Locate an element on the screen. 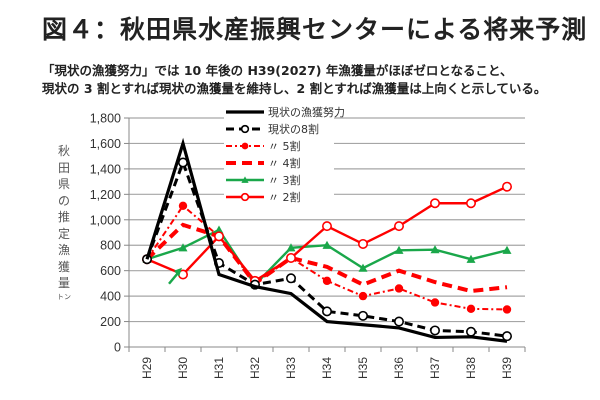 The image size is (600, 400). x-tick-label: H38 is located at coordinates (471, 368).